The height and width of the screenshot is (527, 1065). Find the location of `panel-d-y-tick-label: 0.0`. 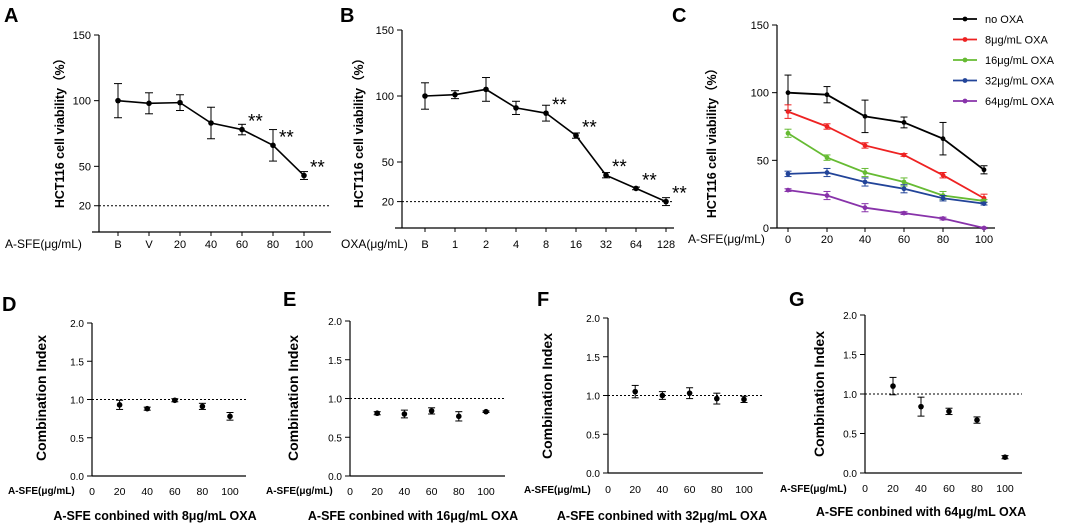

panel-d-y-tick-label: 0.0 is located at coordinates (77, 477).